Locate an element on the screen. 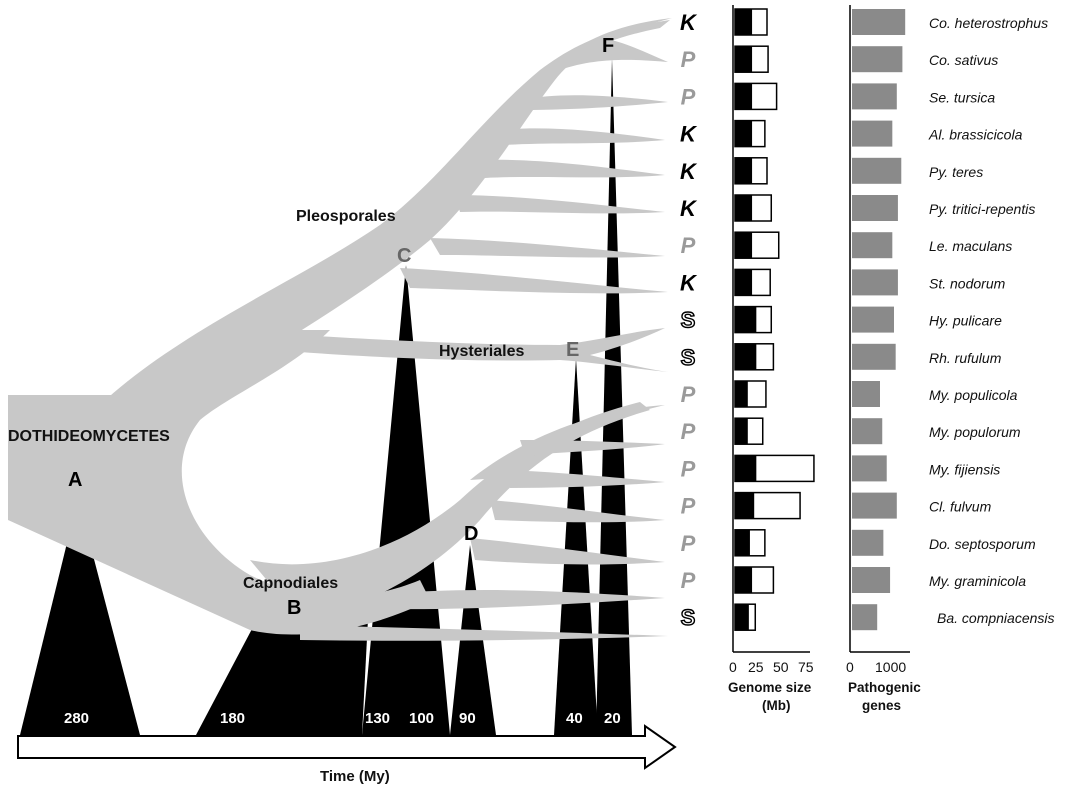 This screenshot has height=788, width=1088. node-label-a: A is located at coordinates (75, 480).